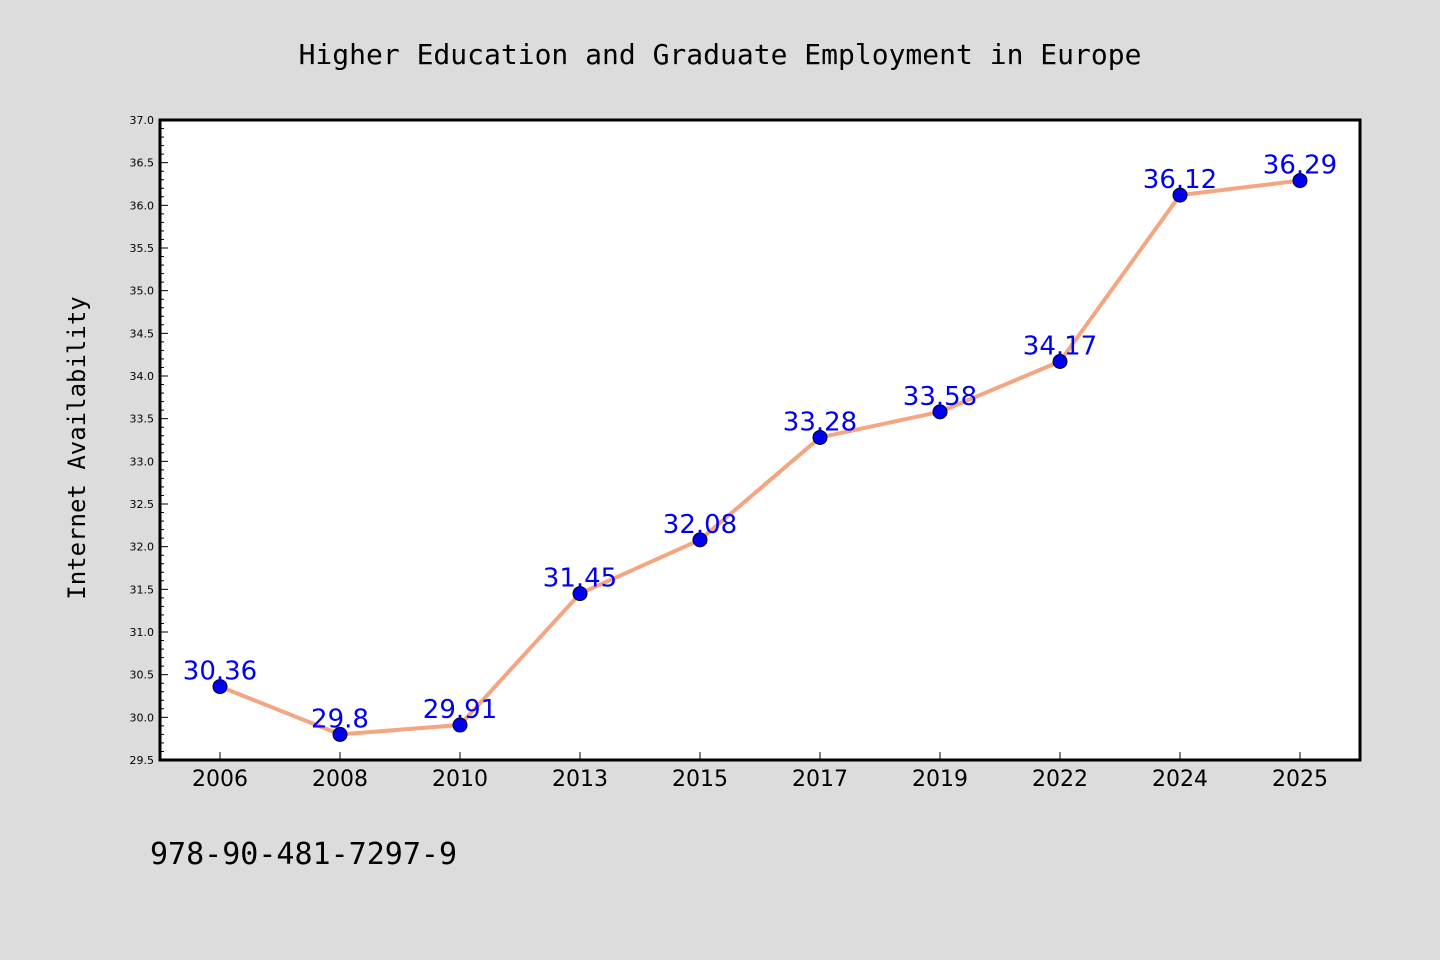 Image resolution: width=1440 pixels, height=960 pixels. I want to click on y-tick-label: 36.5, so click(142, 163).